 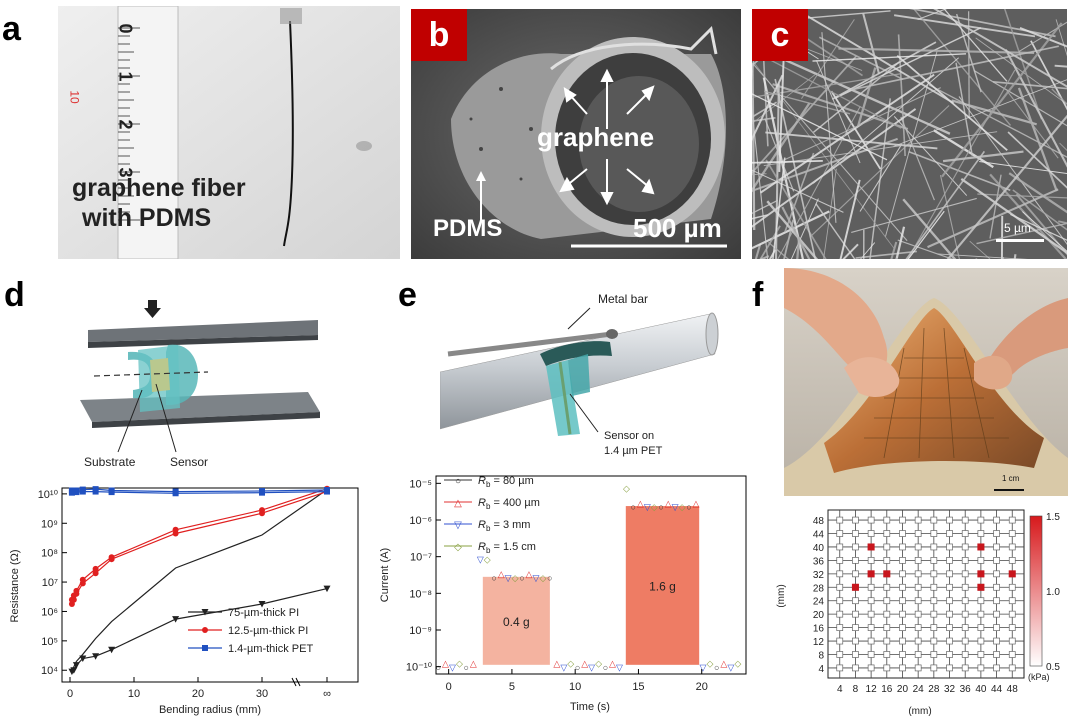 I want to click on graphene-fiber-strand, so click(x=288, y=133).